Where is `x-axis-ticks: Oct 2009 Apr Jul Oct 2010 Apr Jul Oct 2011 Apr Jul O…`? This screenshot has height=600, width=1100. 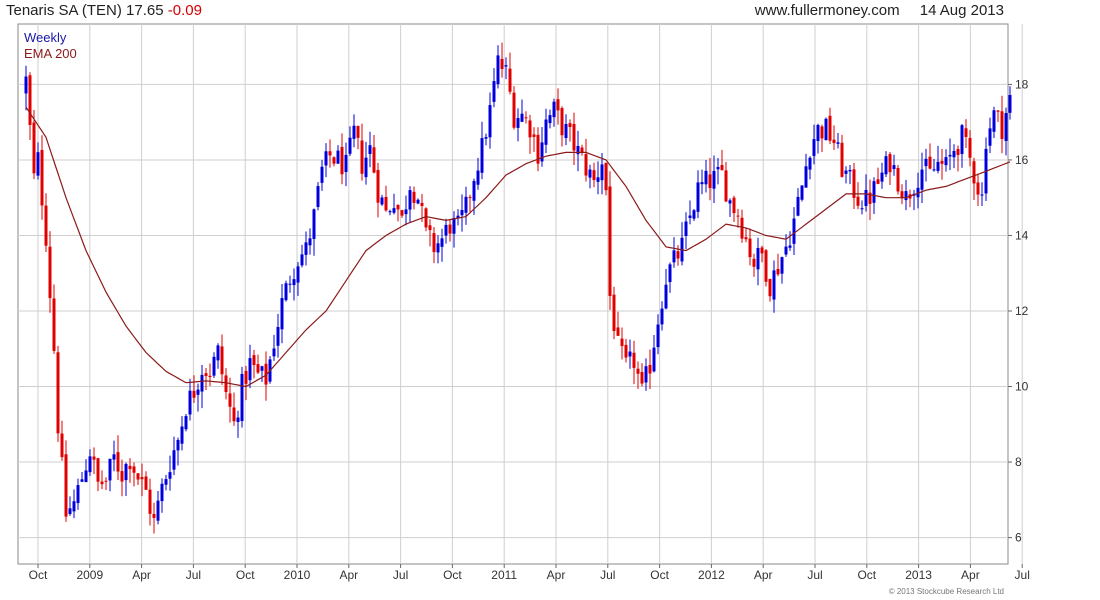
x-axis-ticks: Oct 2009 Apr Jul Oct 2010 Apr Jul Oct 2011 Apr Jul O… is located at coordinates (529, 573).